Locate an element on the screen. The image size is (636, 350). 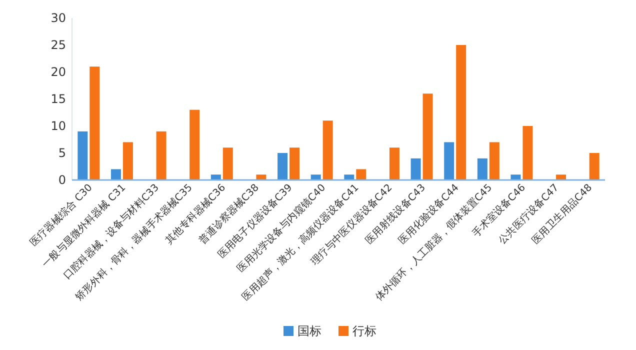
y-tick-label: 30 is located at coordinates (58, 18).